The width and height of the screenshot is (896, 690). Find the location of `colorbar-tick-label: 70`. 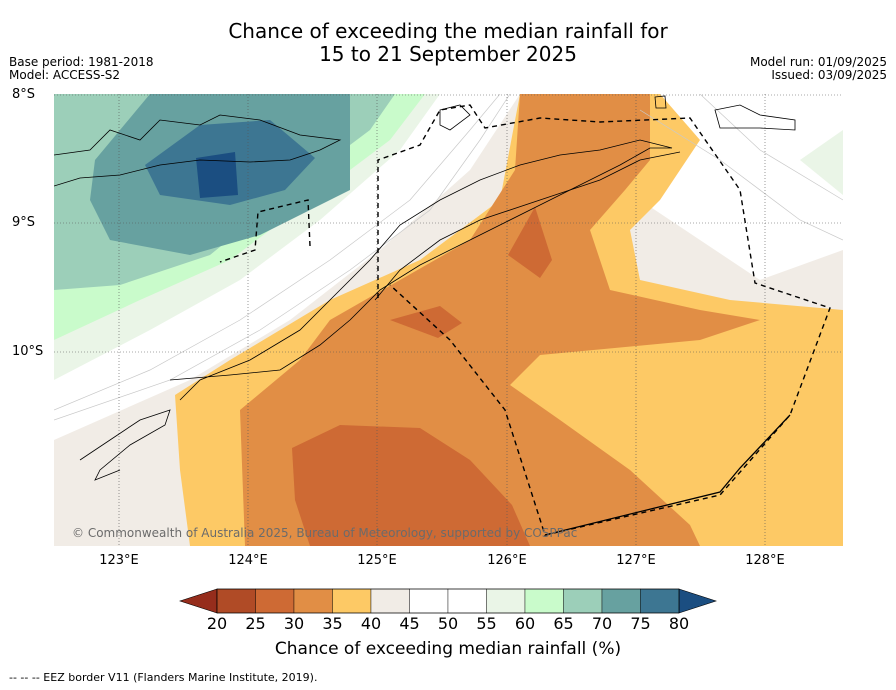

colorbar-tick-label: 70 is located at coordinates (602, 623).